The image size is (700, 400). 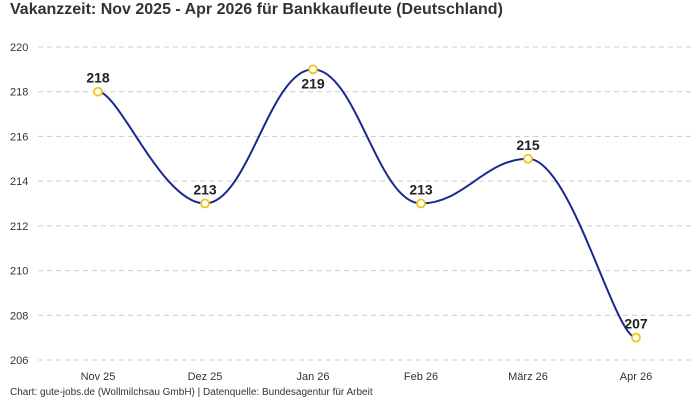 What do you see at coordinates (19, 361) in the screenshot?
I see `y-tick-label: 206` at bounding box center [19, 361].